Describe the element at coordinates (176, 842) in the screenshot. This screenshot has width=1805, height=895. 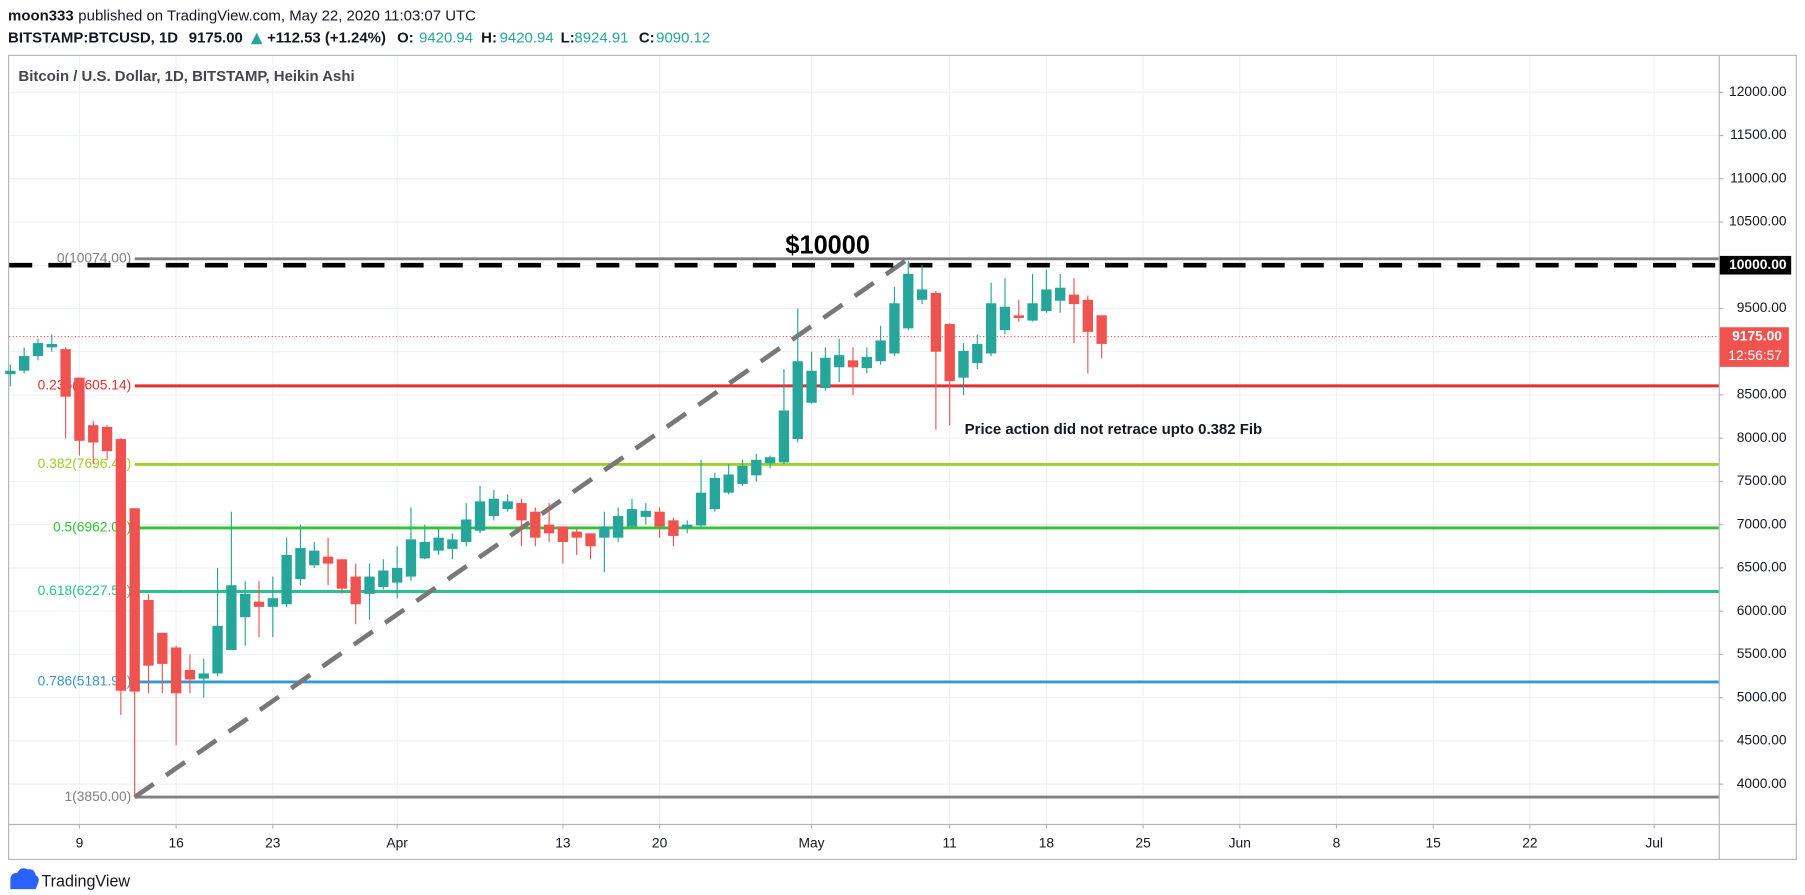
I see `x-tick-label: 16` at that location.